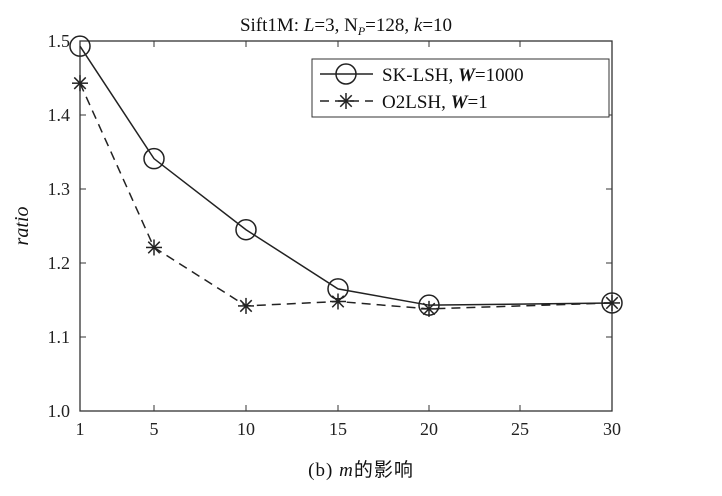  I want to click on x-tick-label: 10, so click(246, 429).